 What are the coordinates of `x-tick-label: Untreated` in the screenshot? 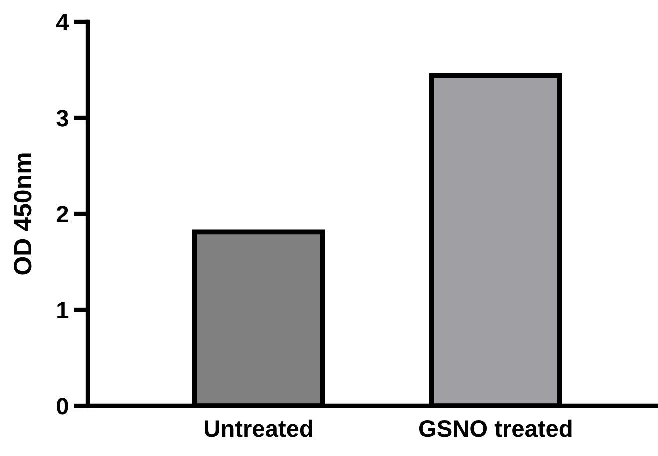 It's located at (258, 429).